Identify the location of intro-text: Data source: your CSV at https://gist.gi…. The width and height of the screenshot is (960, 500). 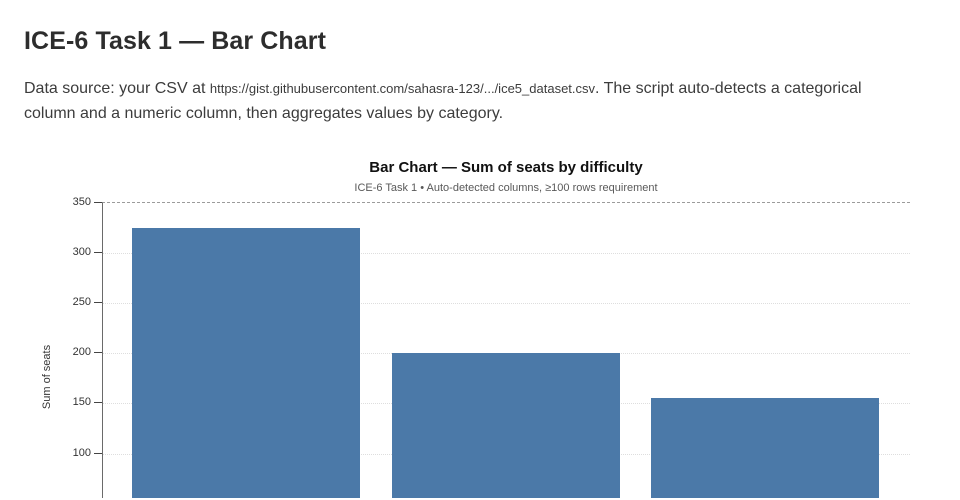
(470, 101).